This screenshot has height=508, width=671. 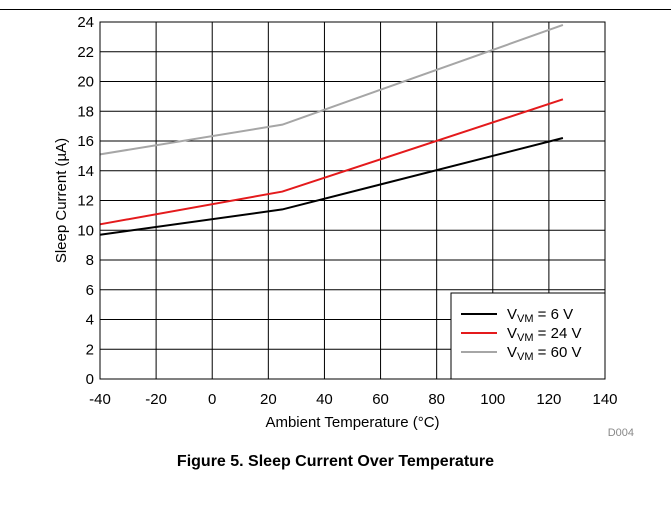 What do you see at coordinates (335, 9) in the screenshot?
I see `top-rule` at bounding box center [335, 9].